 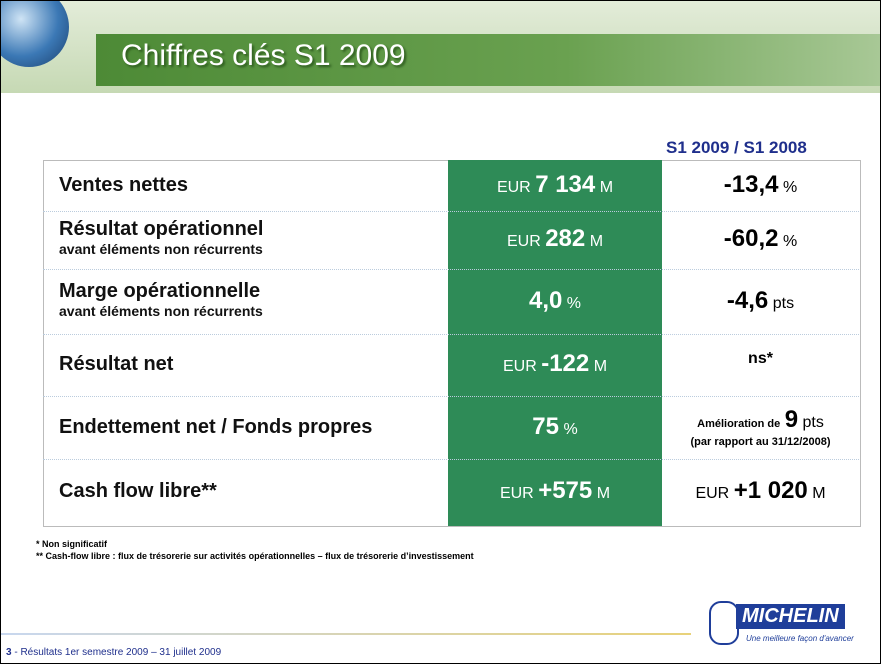 I want to click on cell-number: +1 020, so click(x=770, y=490).